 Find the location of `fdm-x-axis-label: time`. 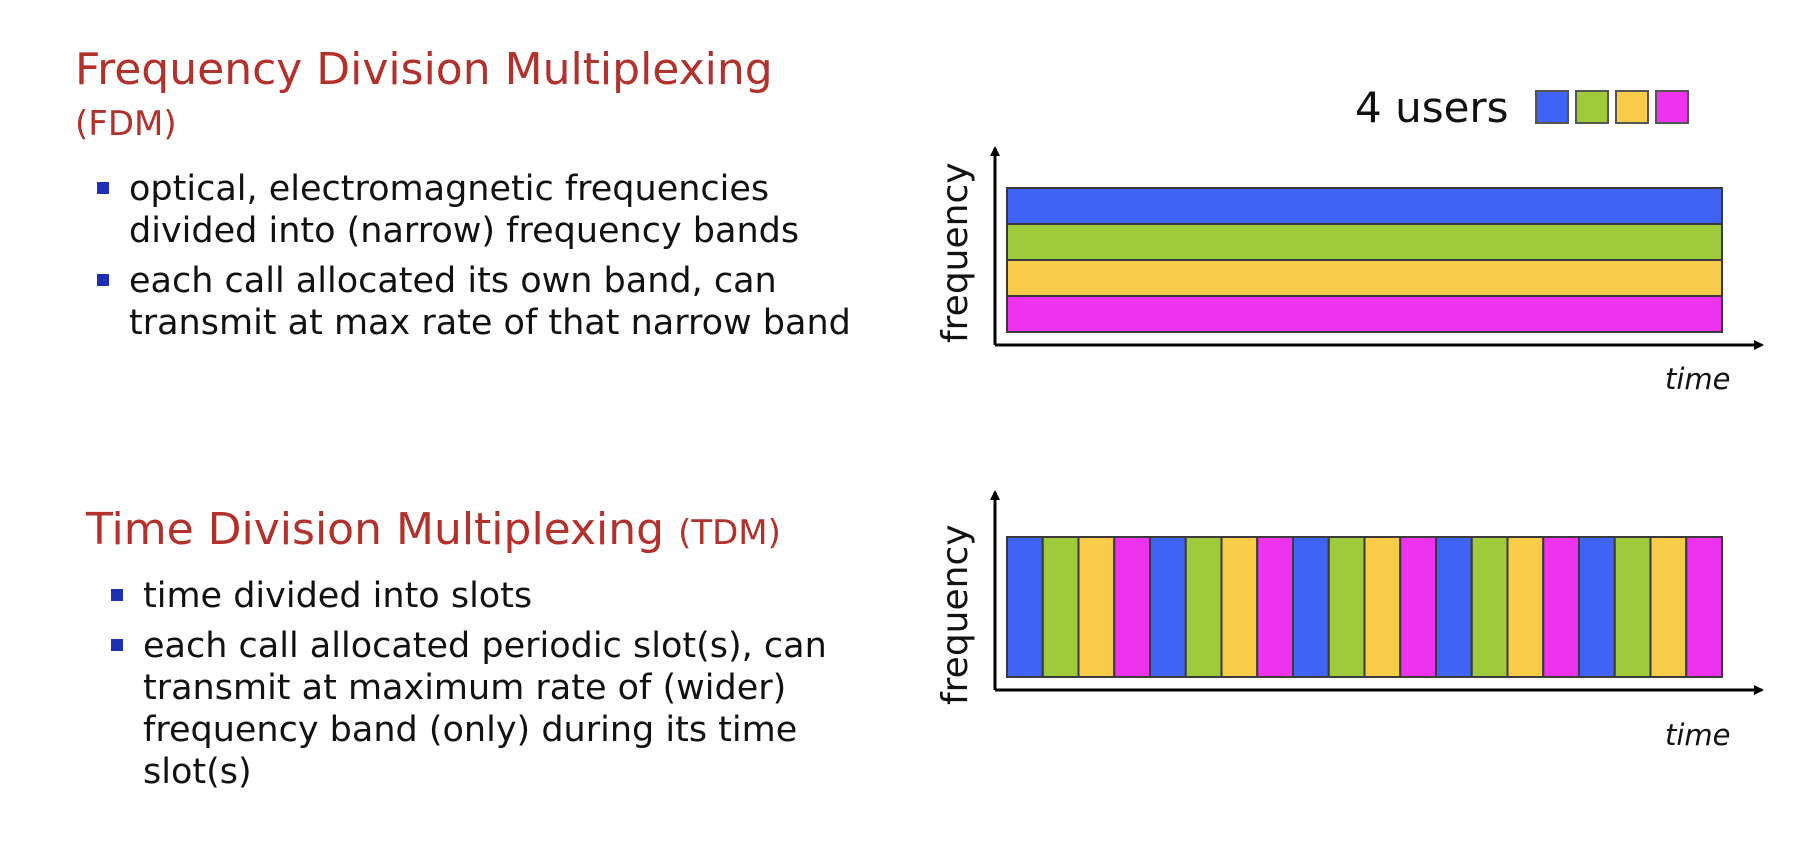

fdm-x-axis-label: time is located at coordinates (1698, 379).